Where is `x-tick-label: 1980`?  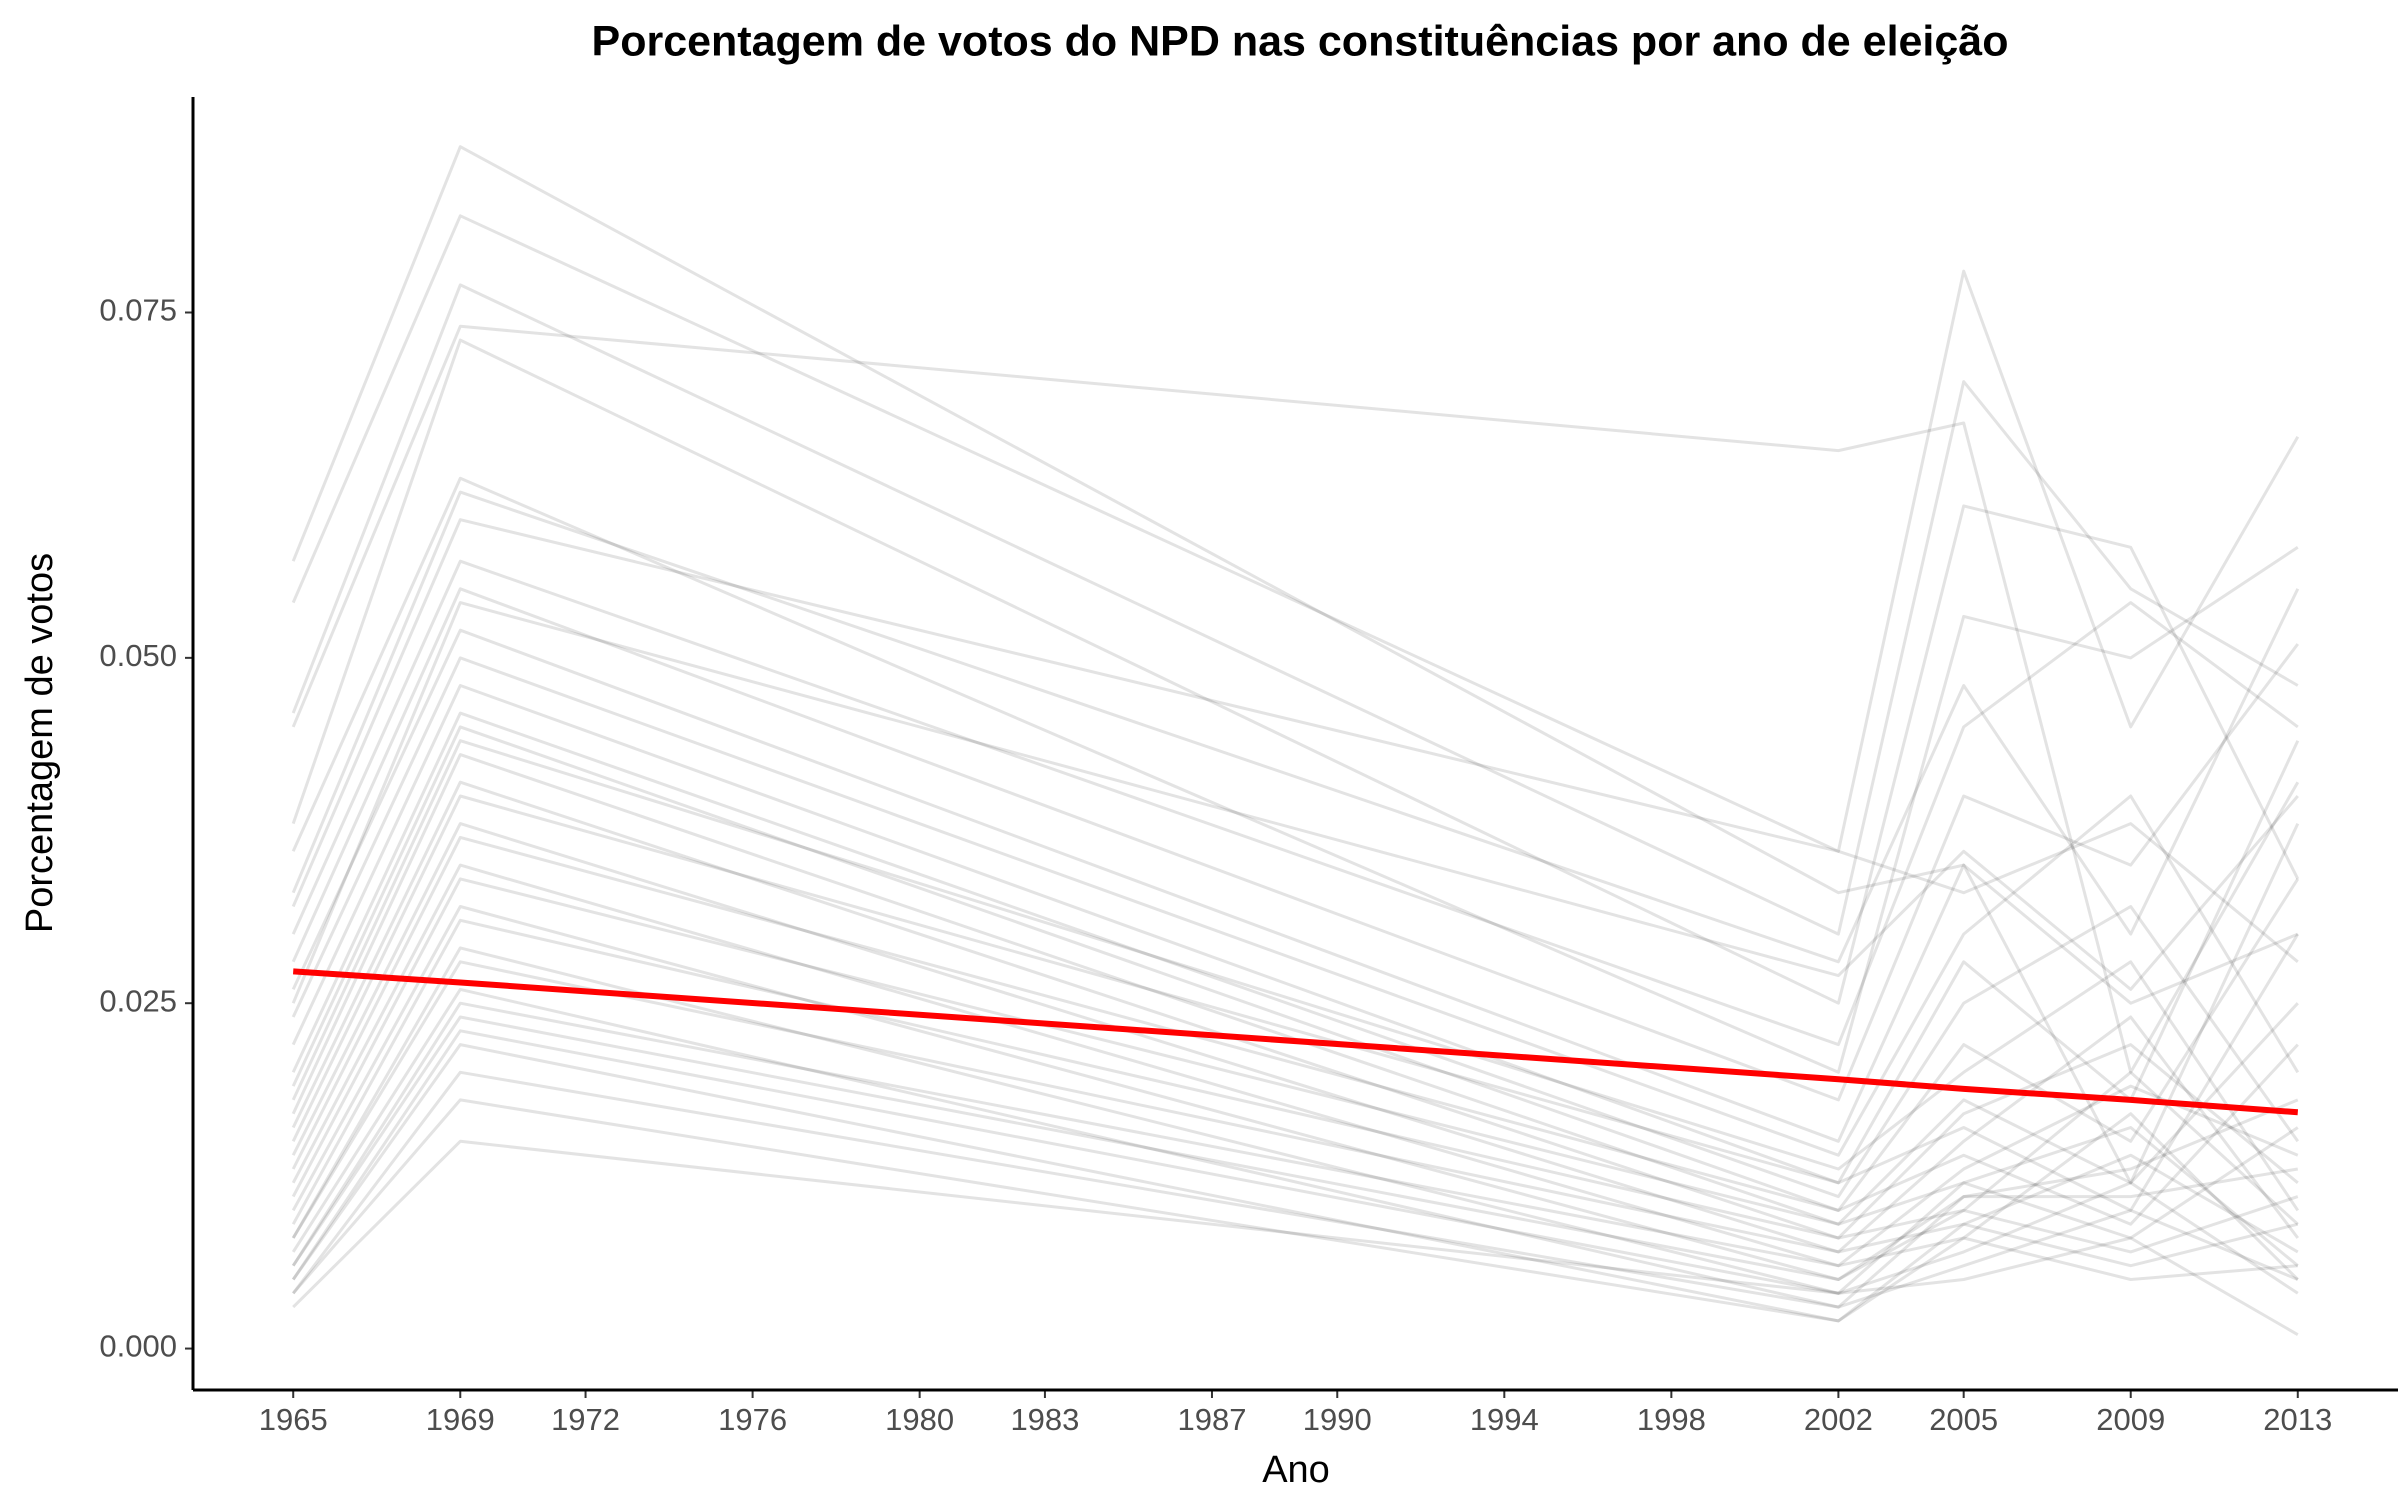 x-tick-label: 1980 is located at coordinates (919, 1419).